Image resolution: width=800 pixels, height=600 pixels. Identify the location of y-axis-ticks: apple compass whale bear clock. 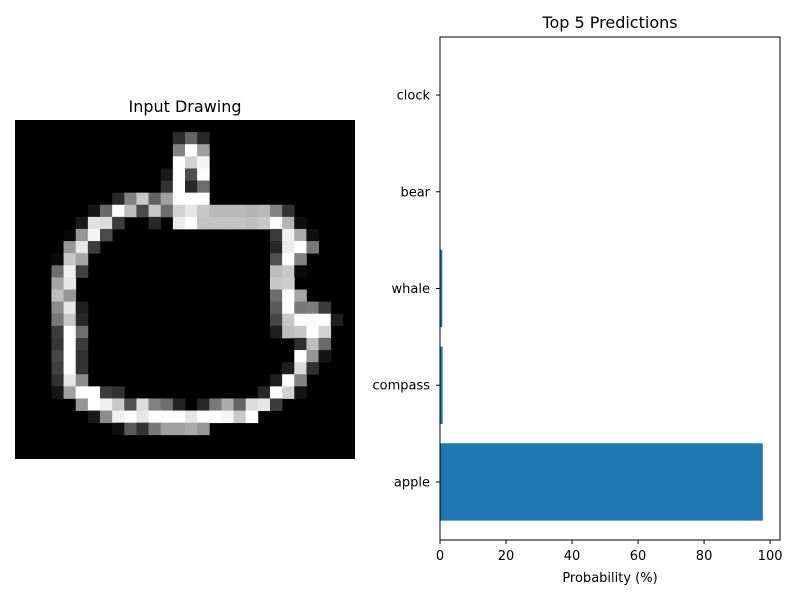
(406, 289).